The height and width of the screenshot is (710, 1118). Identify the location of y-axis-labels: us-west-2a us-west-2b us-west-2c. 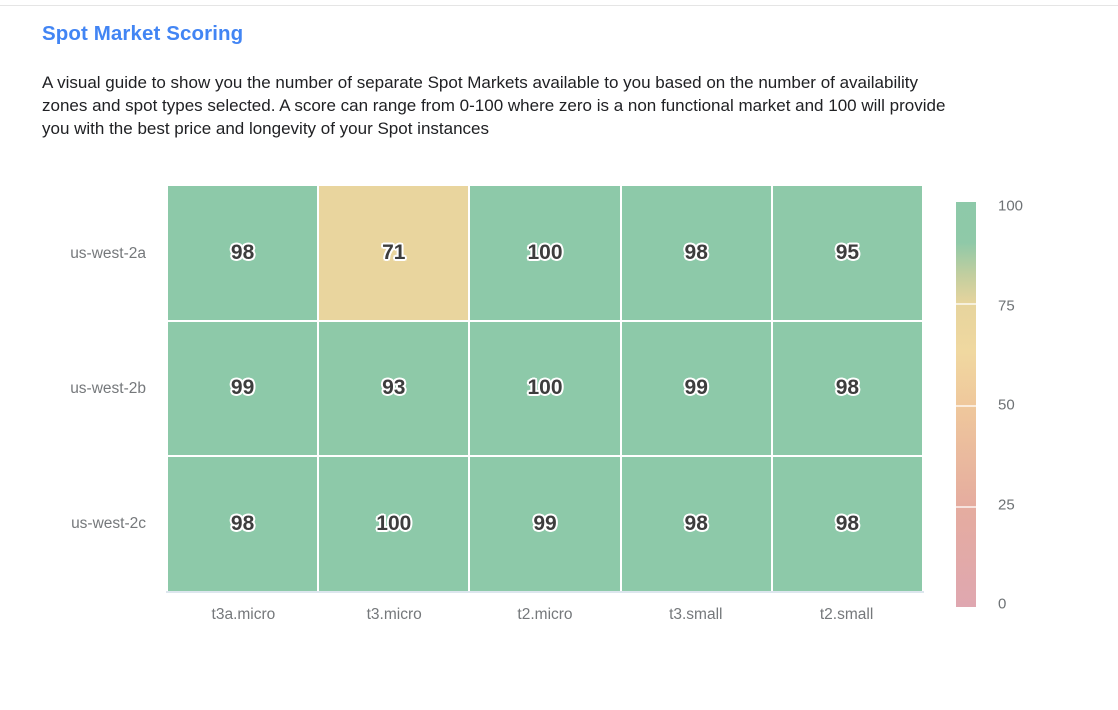
(88, 388).